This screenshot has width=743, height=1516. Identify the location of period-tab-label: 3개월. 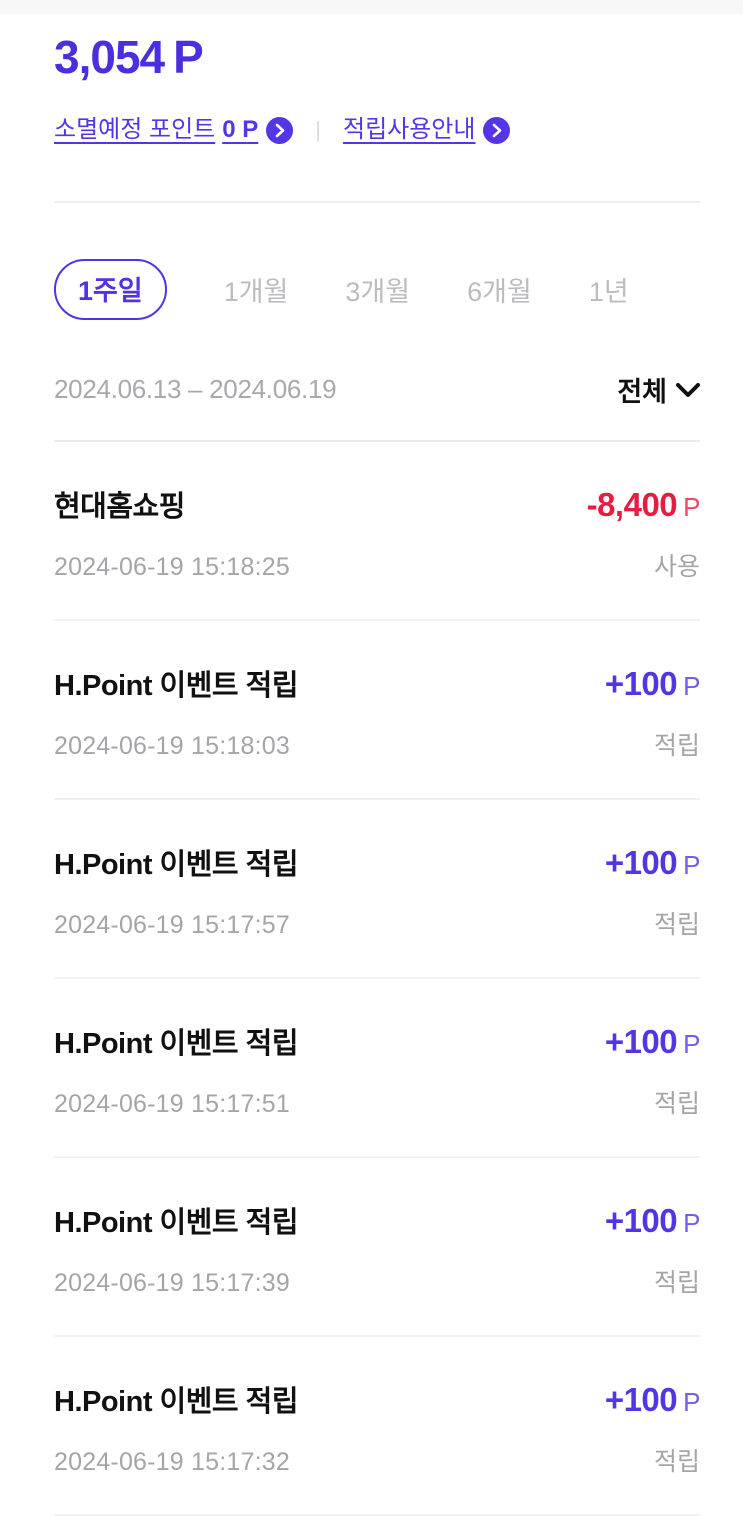
(378, 292).